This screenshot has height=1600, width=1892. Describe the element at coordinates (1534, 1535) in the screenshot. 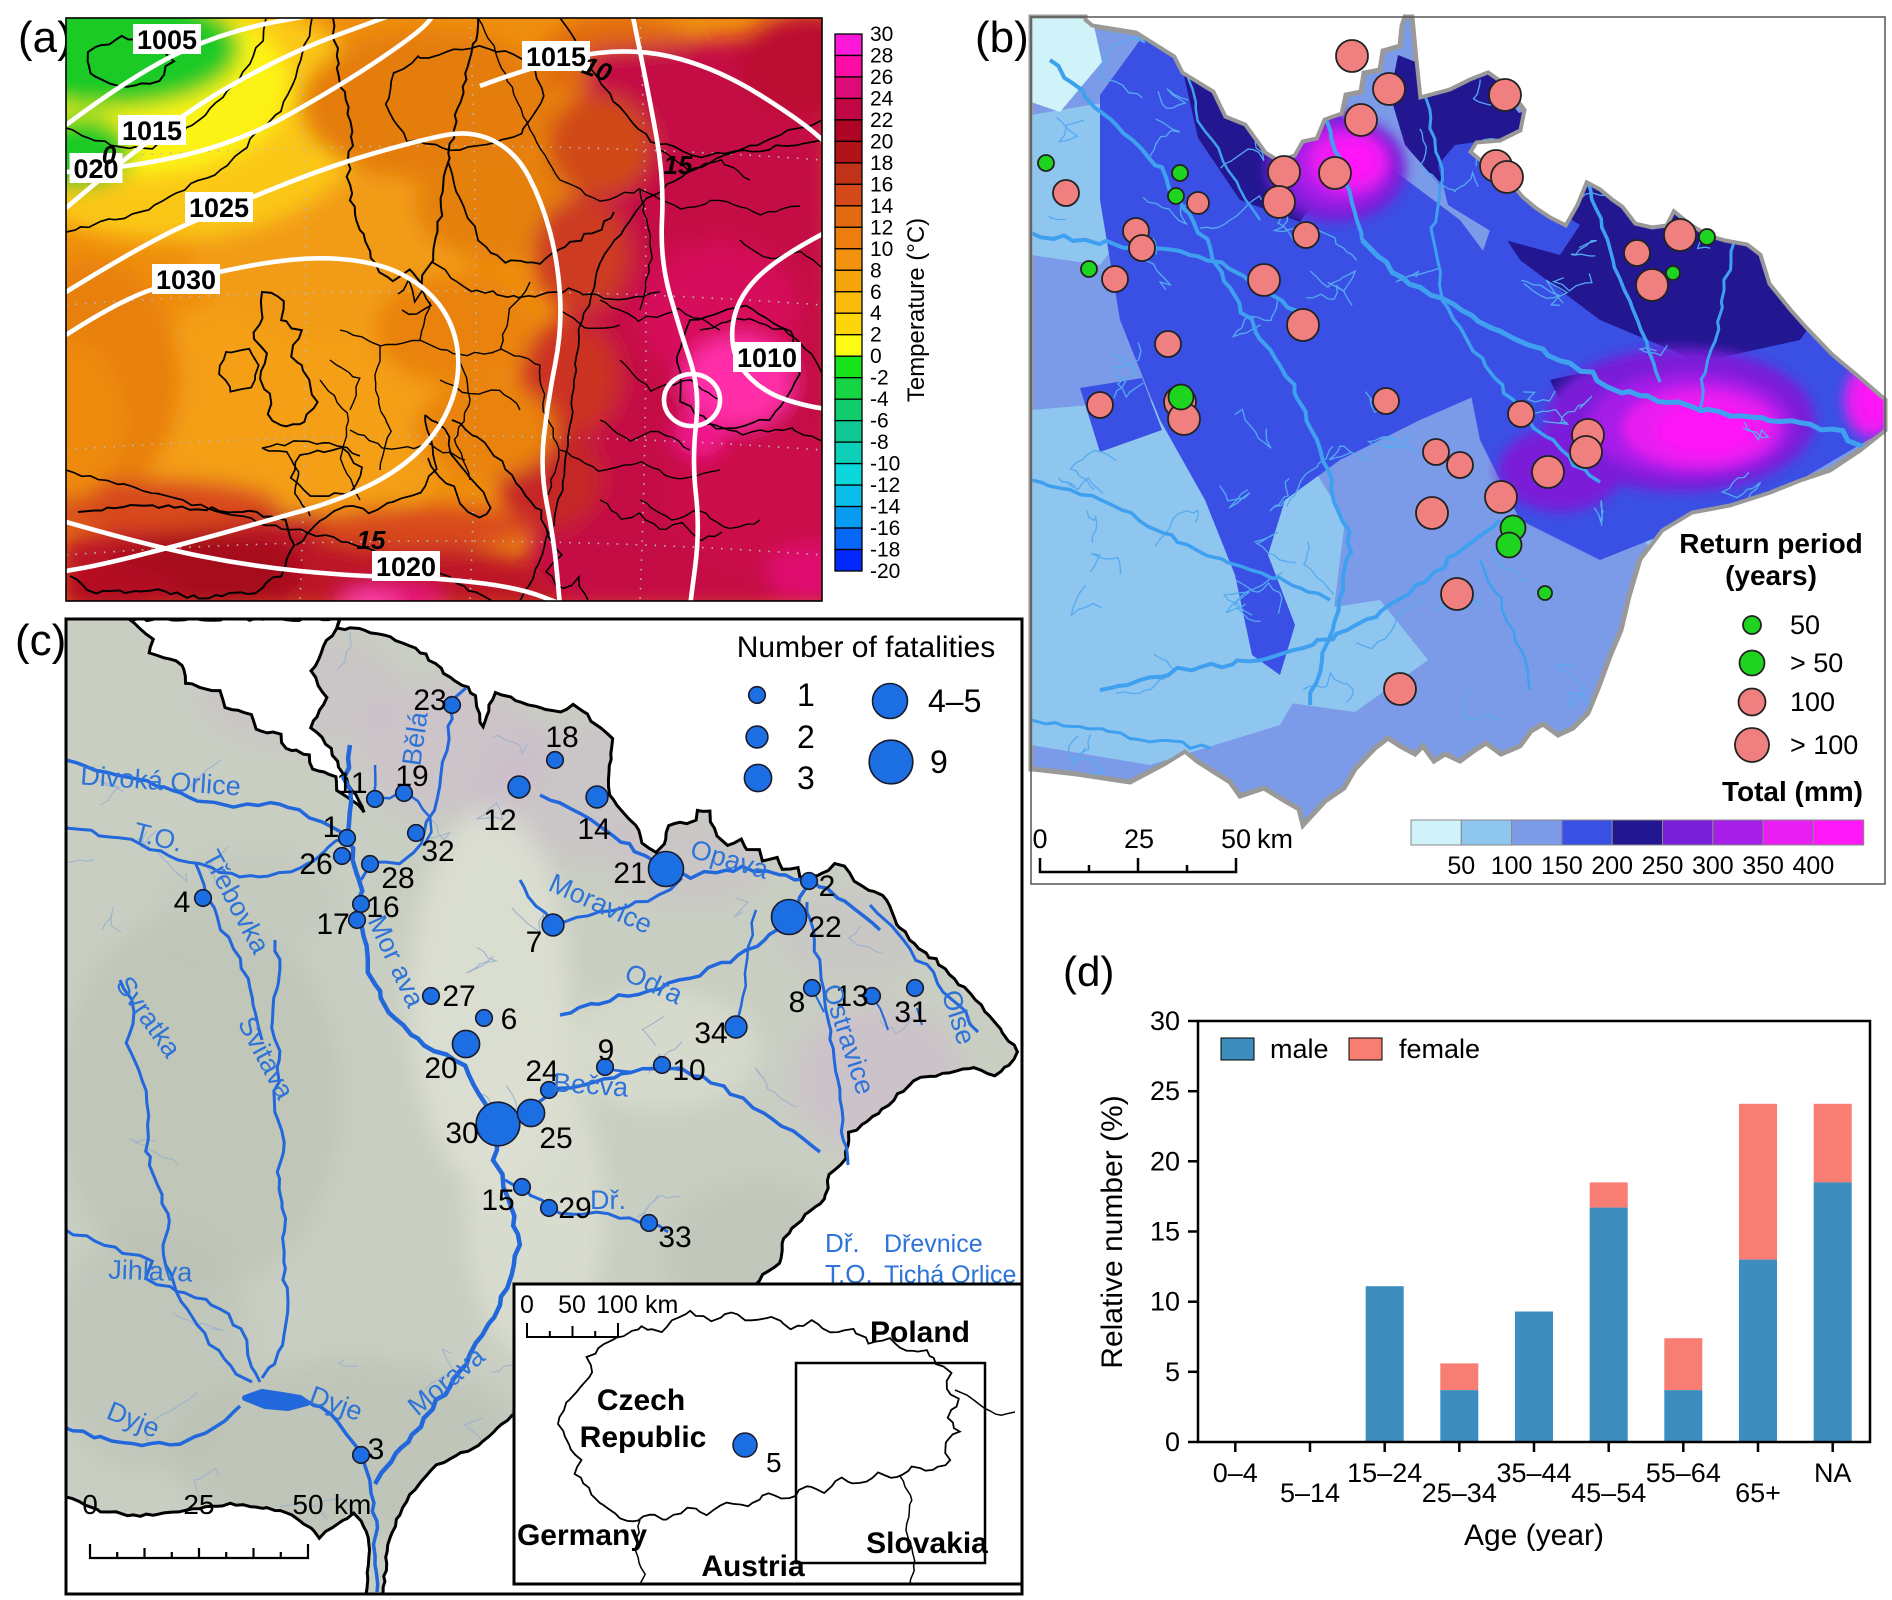

I see `svg-text: Age (year)` at that location.